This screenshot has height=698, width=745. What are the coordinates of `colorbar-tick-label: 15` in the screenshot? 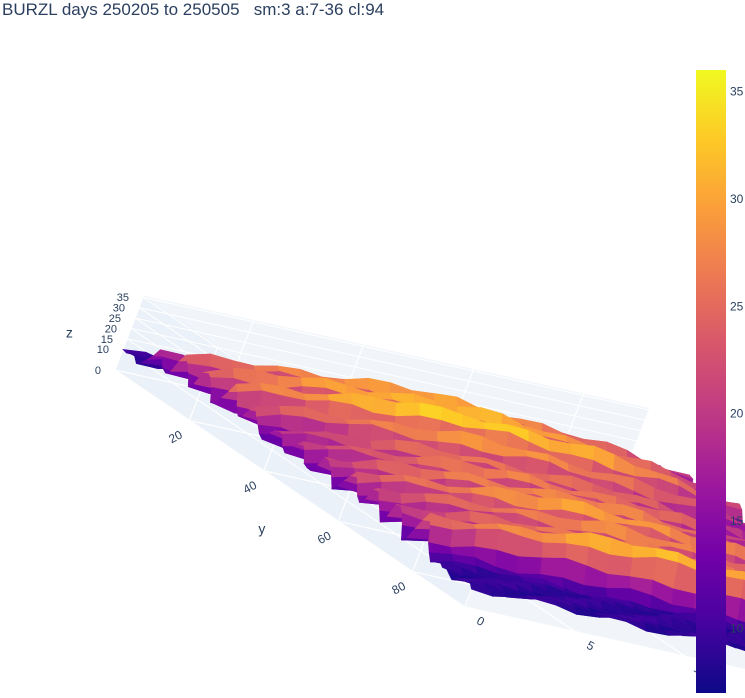 It's located at (737, 521).